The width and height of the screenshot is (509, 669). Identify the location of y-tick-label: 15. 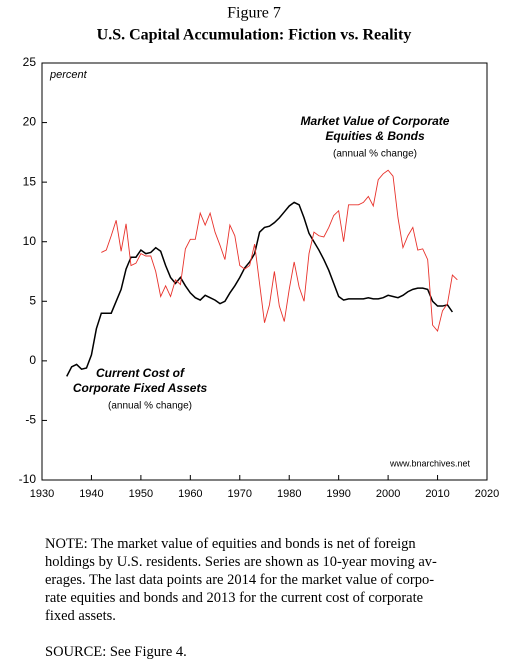
(30, 181).